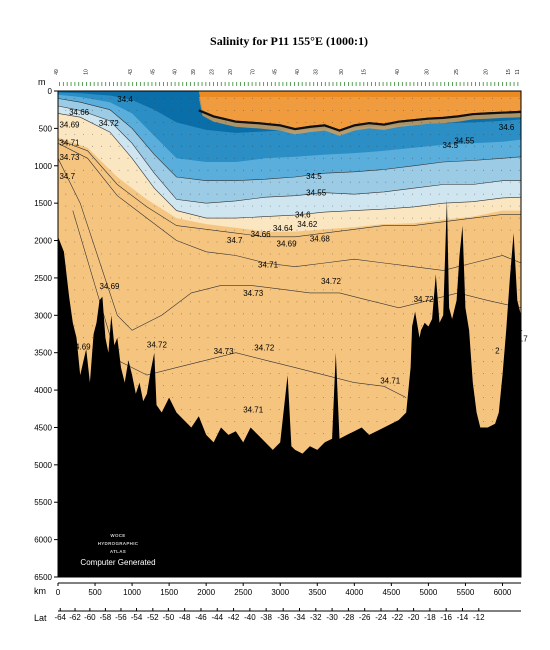 The height and width of the screenshot is (650, 550). I want to click on logo-line-3: ATLAS, so click(118, 551).